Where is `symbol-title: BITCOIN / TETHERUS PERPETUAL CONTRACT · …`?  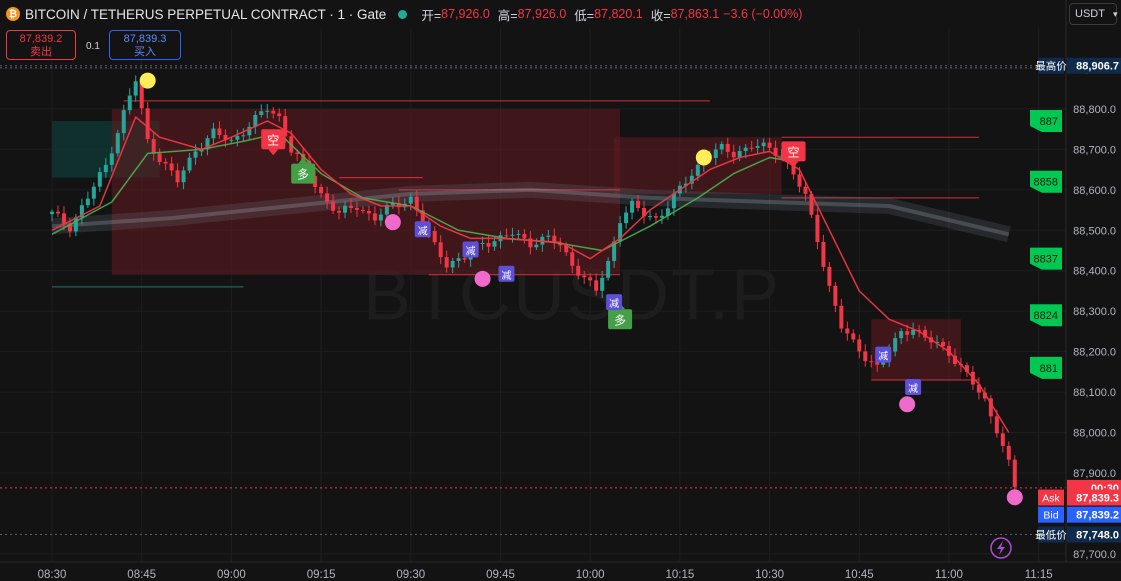
symbol-title: BITCOIN / TETHERUS PERPETUAL CONTRACT · … is located at coordinates (206, 14).